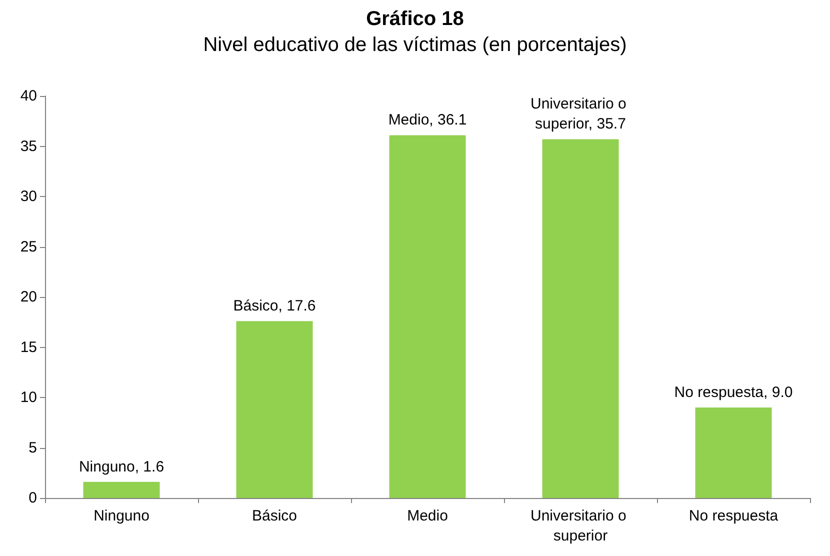 The image size is (830, 556). Describe the element at coordinates (32, 498) in the screenshot. I see `y-tick-label: 0` at that location.